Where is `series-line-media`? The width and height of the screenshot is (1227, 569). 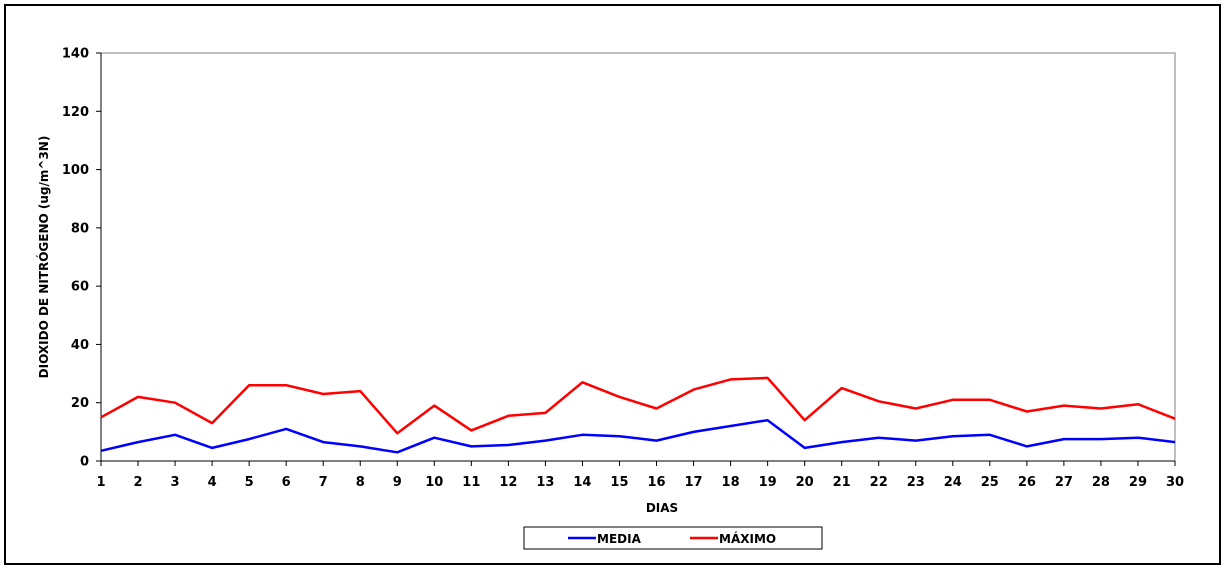
series-line-media is located at coordinates (638, 436).